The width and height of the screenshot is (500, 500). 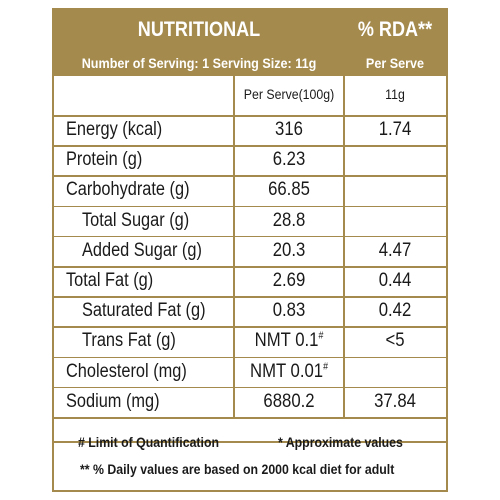 What do you see at coordinates (289, 311) in the screenshot?
I see `row-value: 0.83` at bounding box center [289, 311].